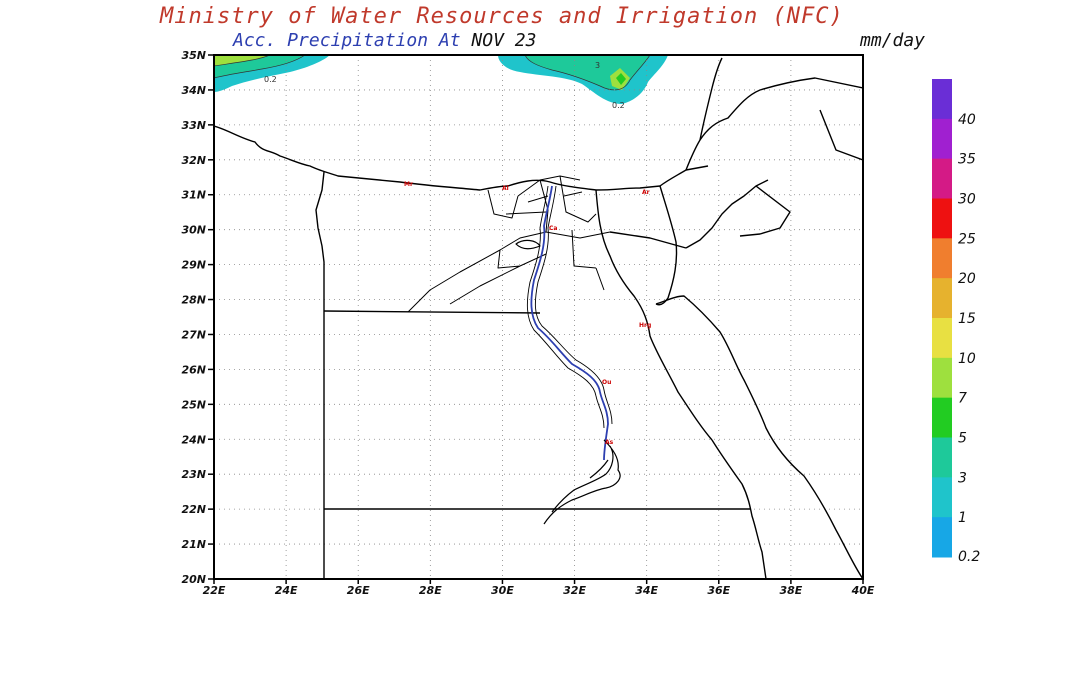  Describe the element at coordinates (214, 590) in the screenshot. I see `lon-label: 22E` at that location.